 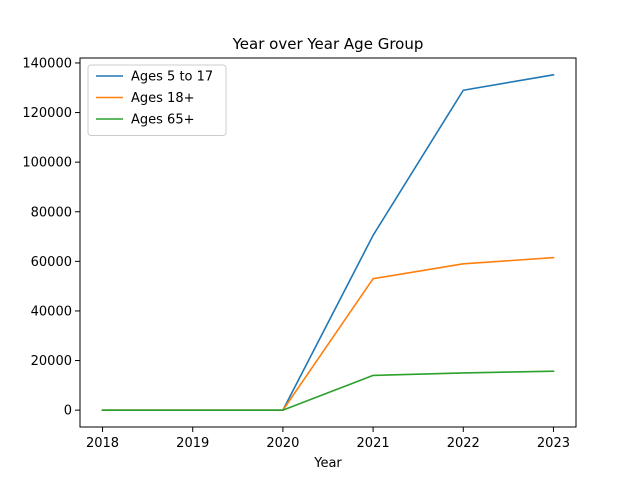 What do you see at coordinates (192, 443) in the screenshot?
I see `x-tick-label: 2019` at bounding box center [192, 443].